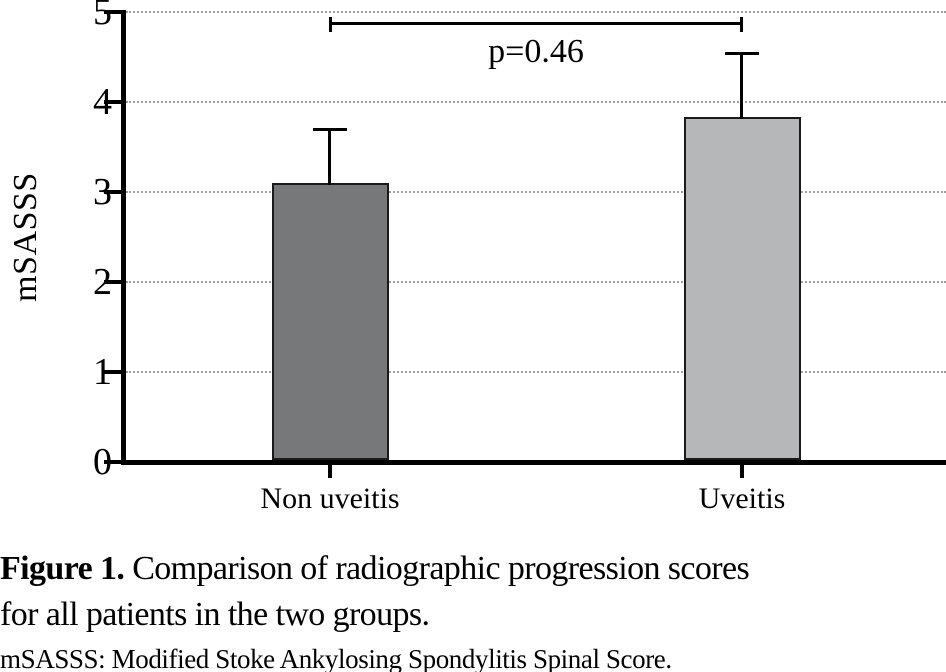 This screenshot has height=672, width=946. I want to click on y-axis-line, so click(123, 237).